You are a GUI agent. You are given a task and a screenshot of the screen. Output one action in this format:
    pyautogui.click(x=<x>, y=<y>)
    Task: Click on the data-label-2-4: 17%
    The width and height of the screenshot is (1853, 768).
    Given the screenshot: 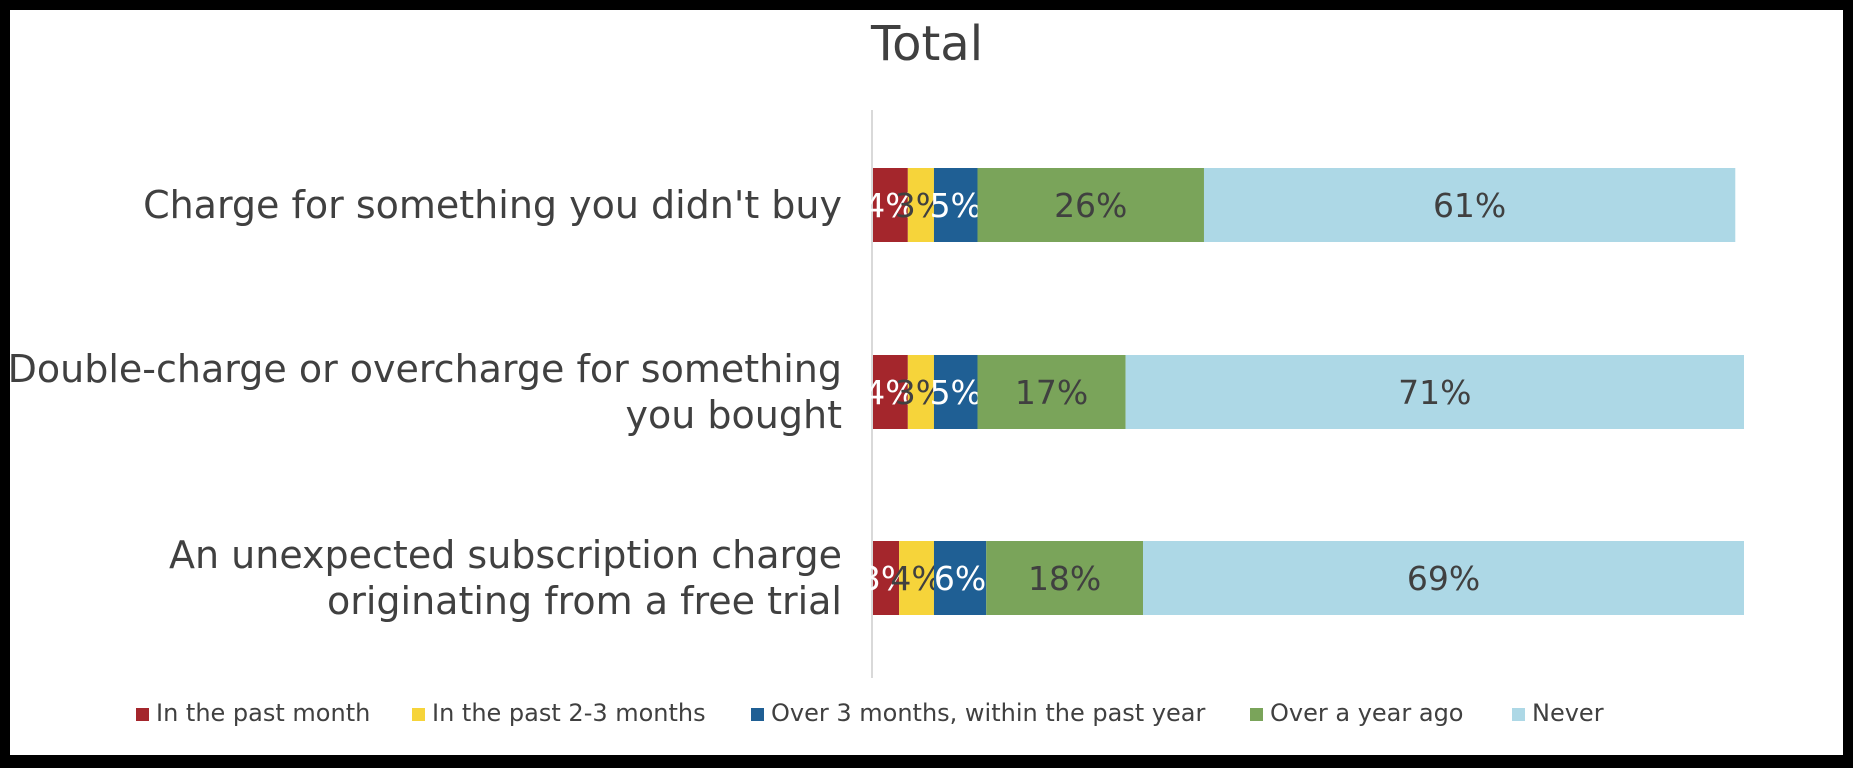 What is the action you would take?
    pyautogui.click(x=1051, y=392)
    